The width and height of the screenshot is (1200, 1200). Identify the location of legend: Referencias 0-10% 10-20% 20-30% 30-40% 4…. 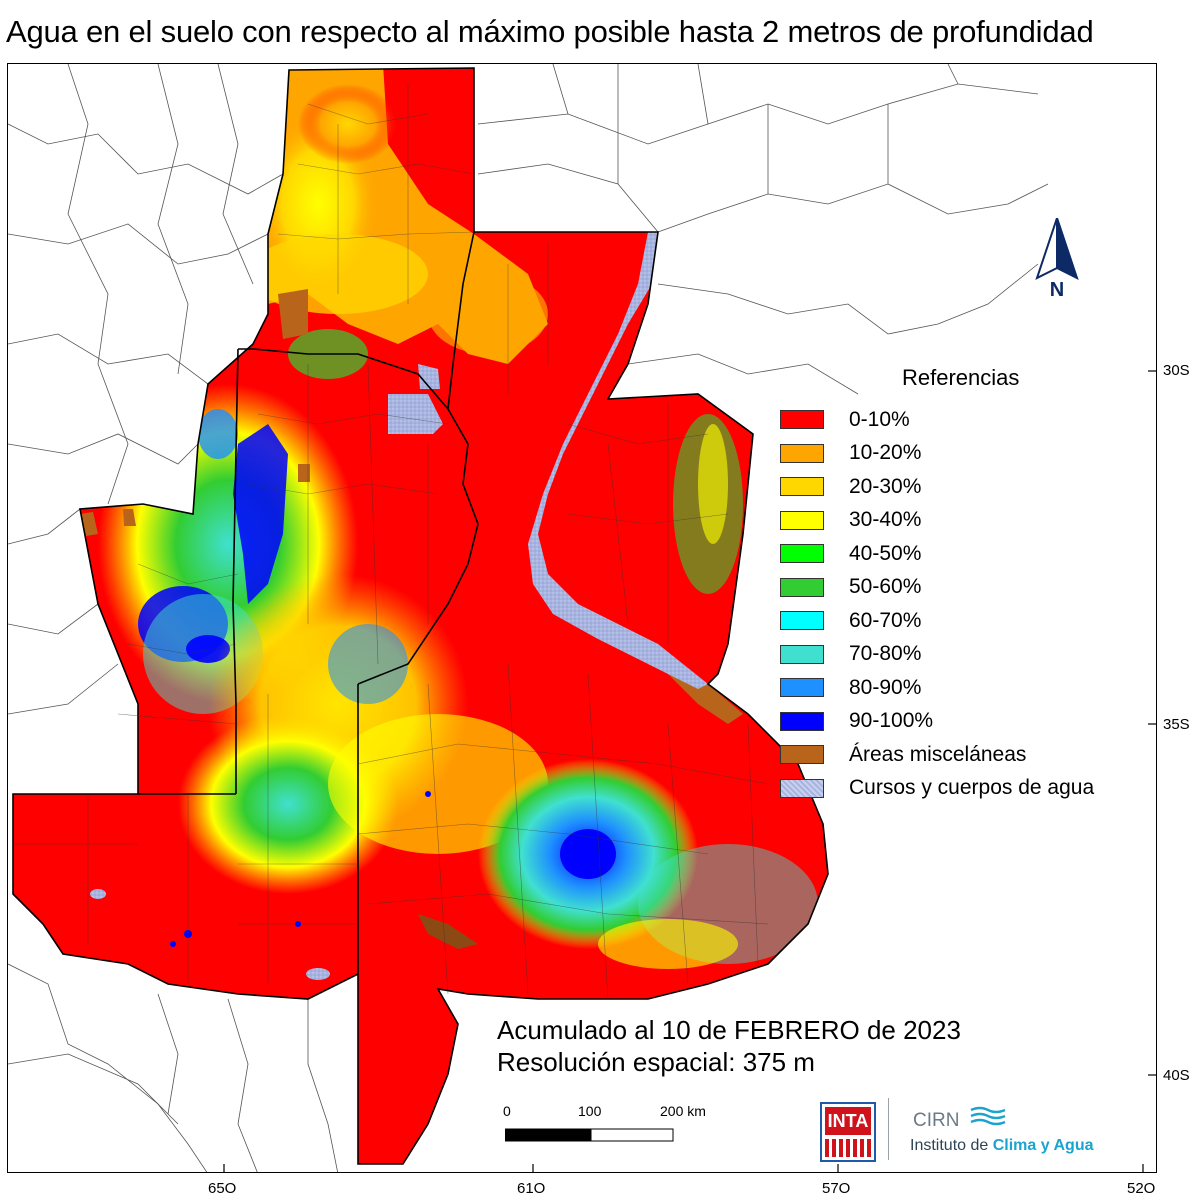
(965, 585).